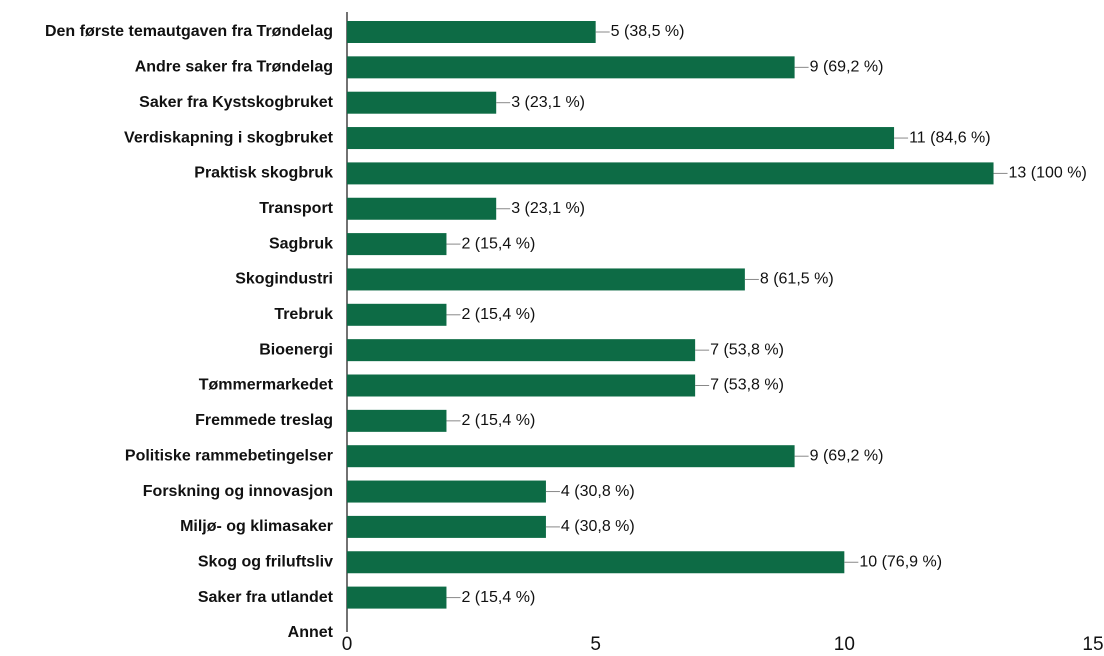  I want to click on y-tick-label: Bioenergi, so click(296, 349).